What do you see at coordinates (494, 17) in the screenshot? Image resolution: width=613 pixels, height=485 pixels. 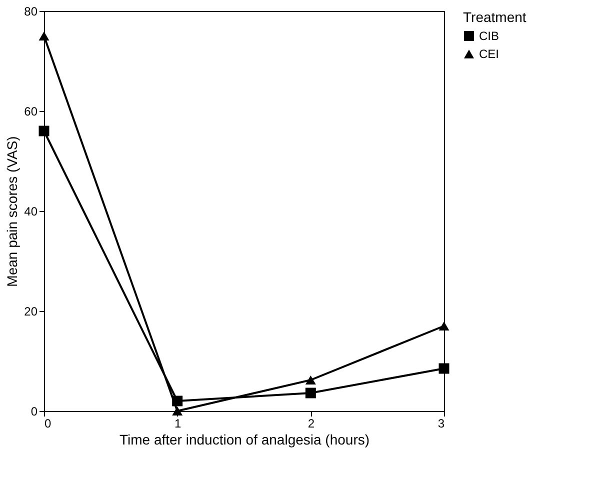 I see `legend-title: Treatment` at bounding box center [494, 17].